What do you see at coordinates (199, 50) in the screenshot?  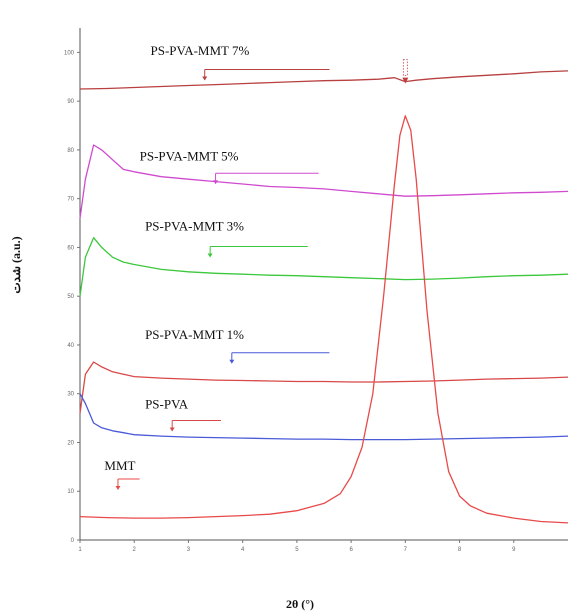 I see `series-label-0: PS-PVA-MMT 7%` at bounding box center [199, 50].